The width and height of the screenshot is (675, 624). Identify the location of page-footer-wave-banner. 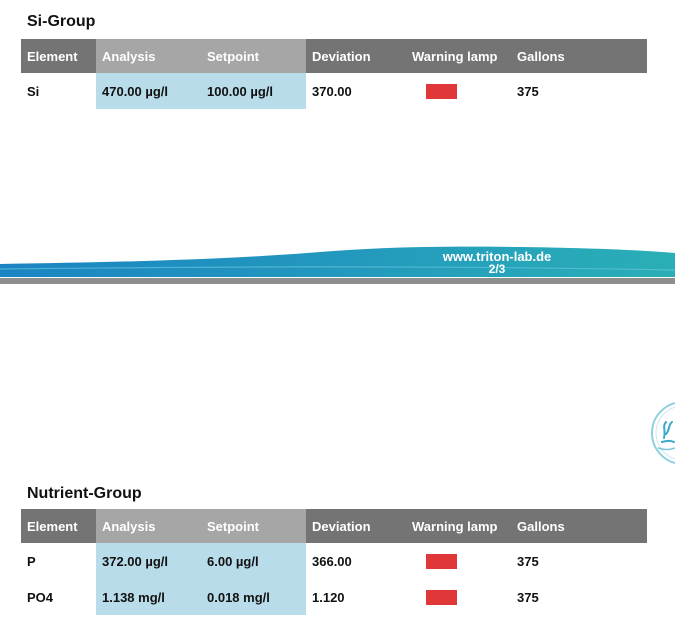
(337, 265).